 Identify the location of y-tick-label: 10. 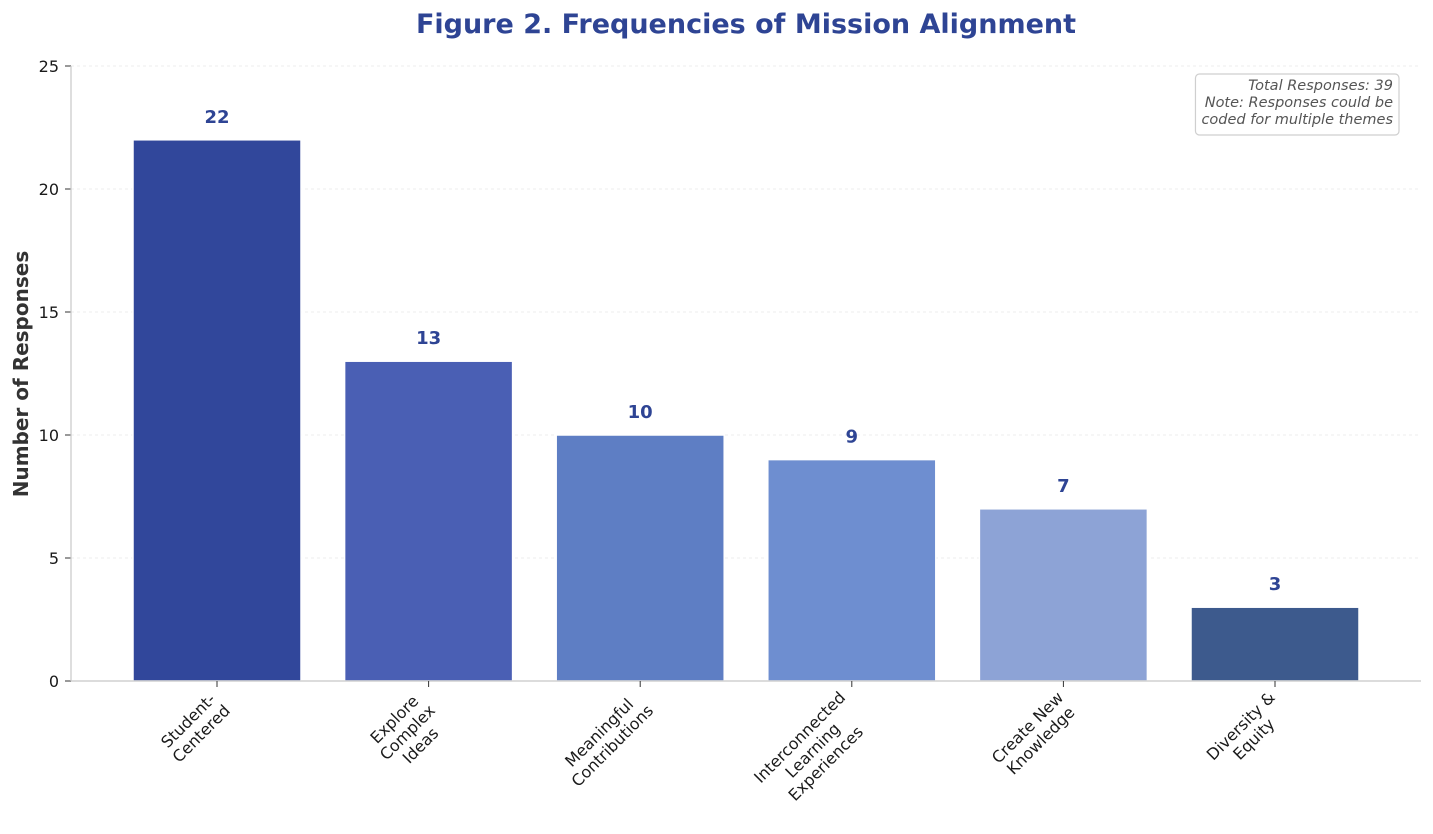
(49, 435).